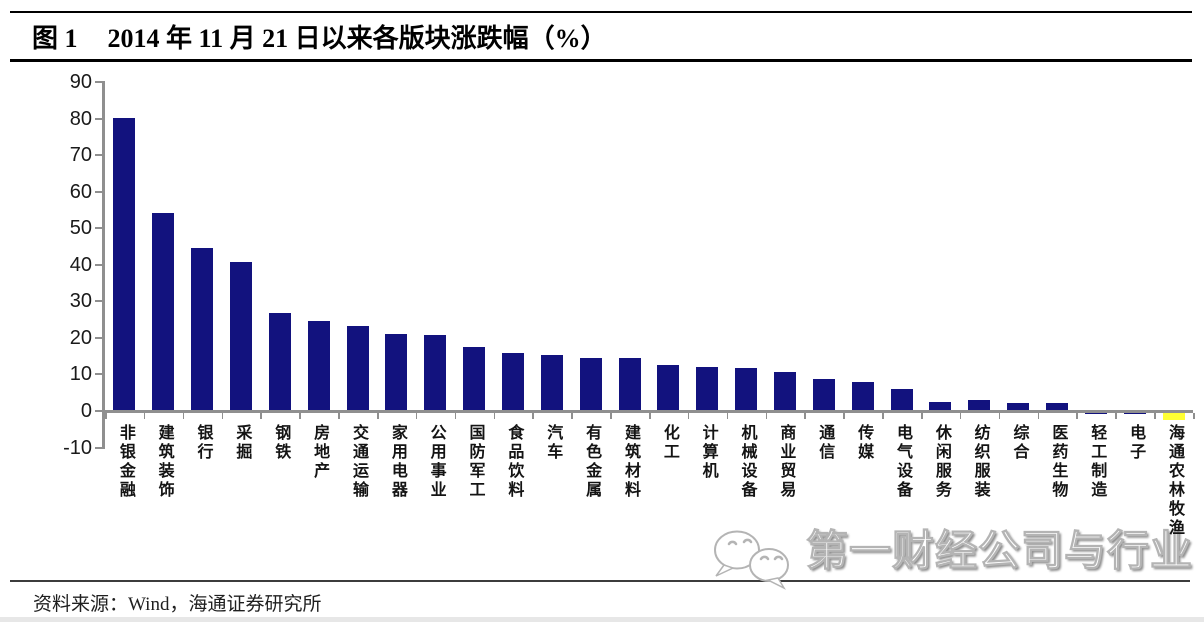  What do you see at coordinates (80, 191) in the screenshot?
I see `y-axis-label: 60` at bounding box center [80, 191].